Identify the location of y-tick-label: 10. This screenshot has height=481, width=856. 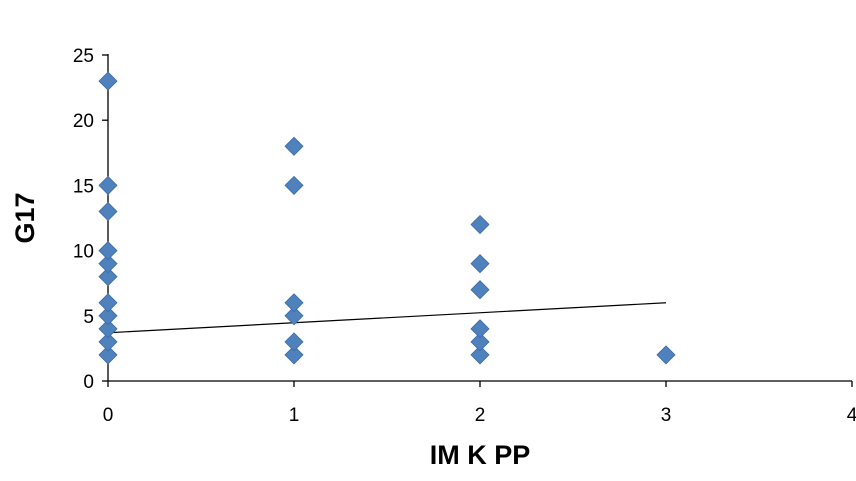
(83, 252).